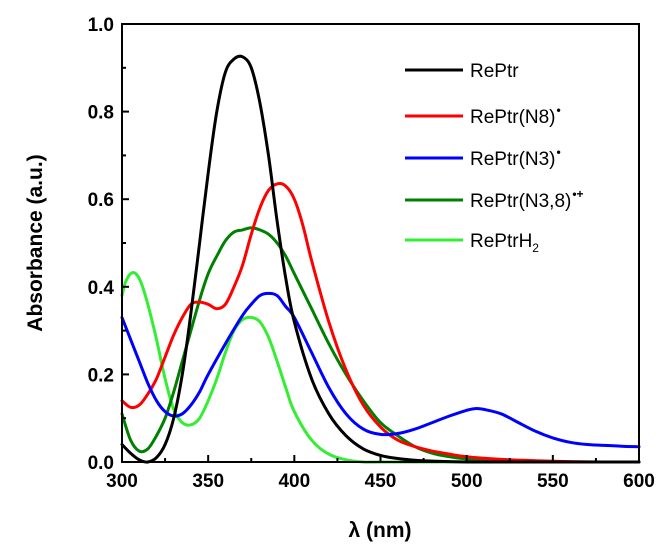 The width and height of the screenshot is (666, 557). Describe the element at coordinates (101, 200) in the screenshot. I see `y-tick-label: 0.6` at that location.